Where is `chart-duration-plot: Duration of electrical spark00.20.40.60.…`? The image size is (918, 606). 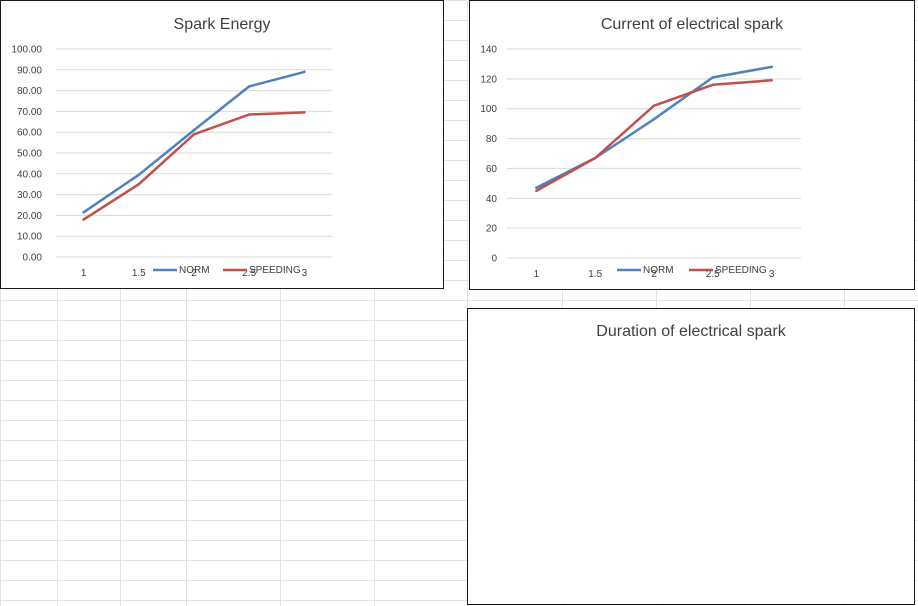
chart-duration-plot: Duration of electrical spark00.20.40.60.… is located at coordinates (691, 331).